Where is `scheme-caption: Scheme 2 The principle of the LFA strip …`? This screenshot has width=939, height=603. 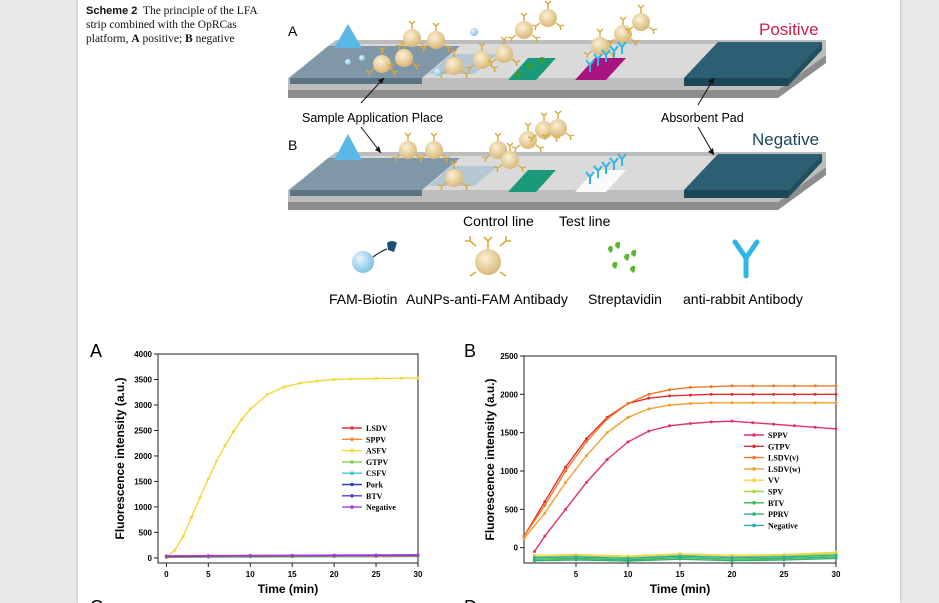 scheme-caption: Scheme 2 The principle of the LFA strip … is located at coordinates (176, 25).